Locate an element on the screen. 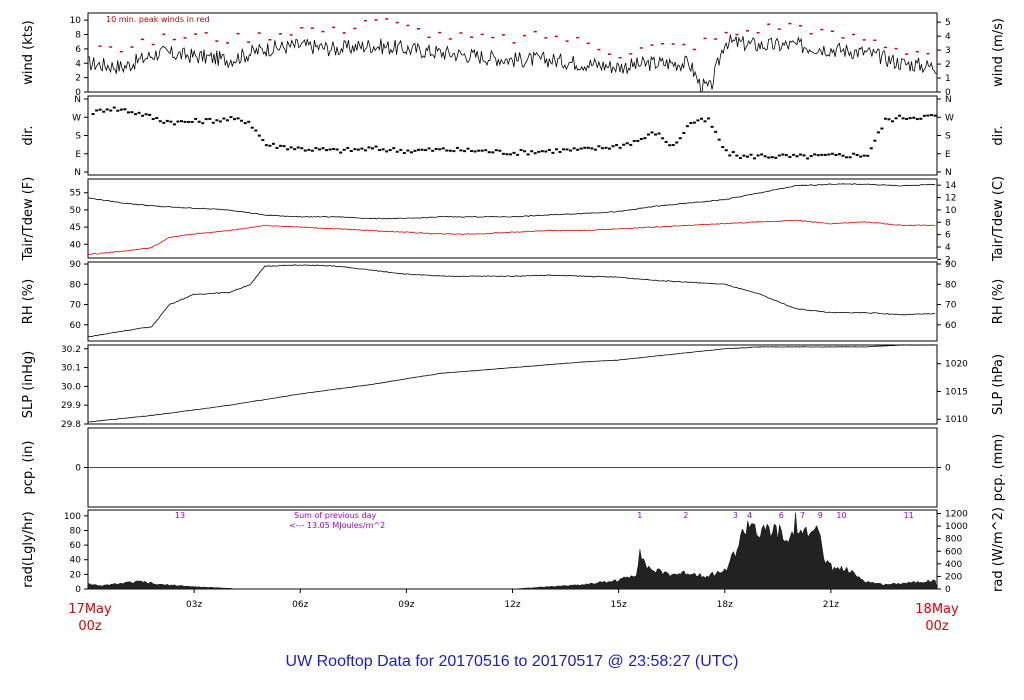 The height and width of the screenshot is (700, 1024). tick-label-left: 100 is located at coordinates (72, 517).